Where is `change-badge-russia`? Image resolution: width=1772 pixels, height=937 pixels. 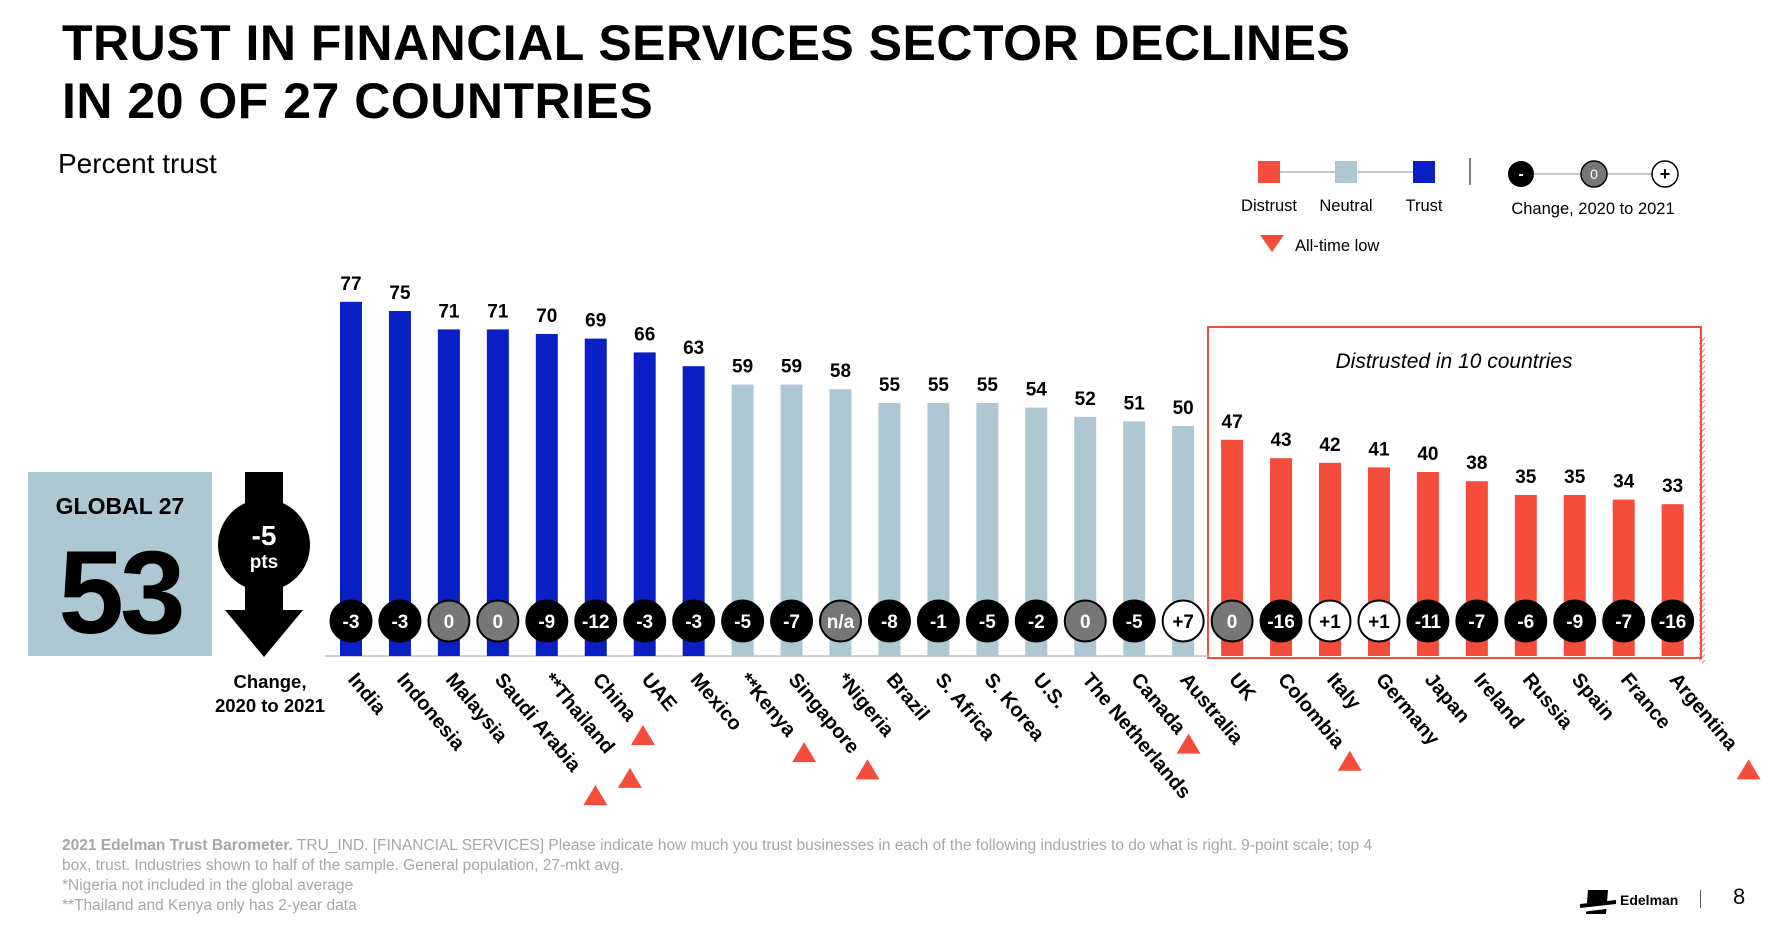 change-badge-russia is located at coordinates (1526, 621).